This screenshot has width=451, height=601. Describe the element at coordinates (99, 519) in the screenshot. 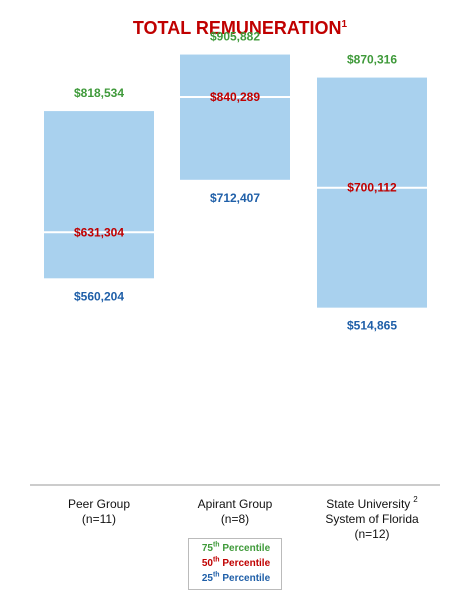

I see `category-label: (n=11)` at that location.